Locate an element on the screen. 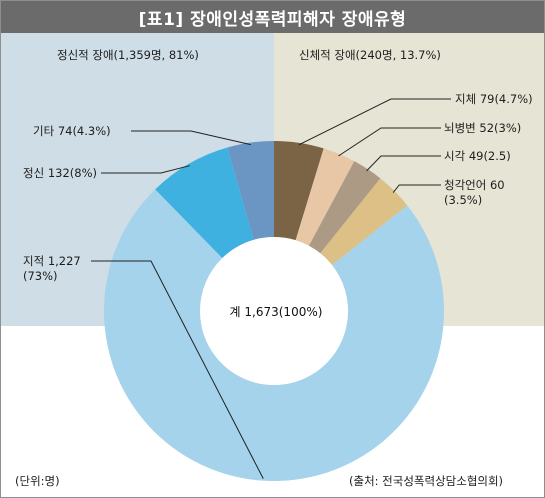 This screenshot has height=498, width=545. label-jiche-line1: 지체 79(4.7%) is located at coordinates (494, 99).